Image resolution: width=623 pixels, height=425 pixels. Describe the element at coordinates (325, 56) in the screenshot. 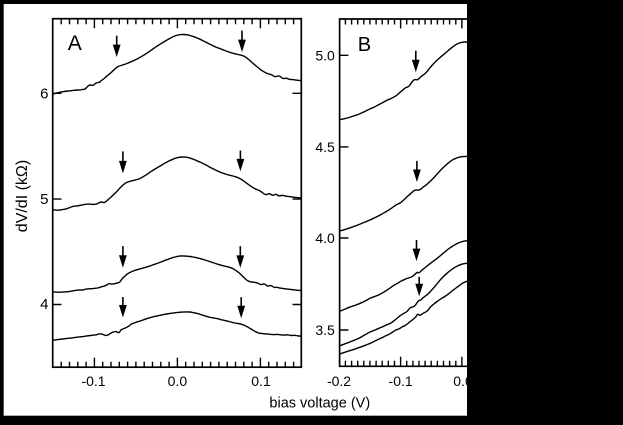

I see `svg-text: 5.0` at that location.